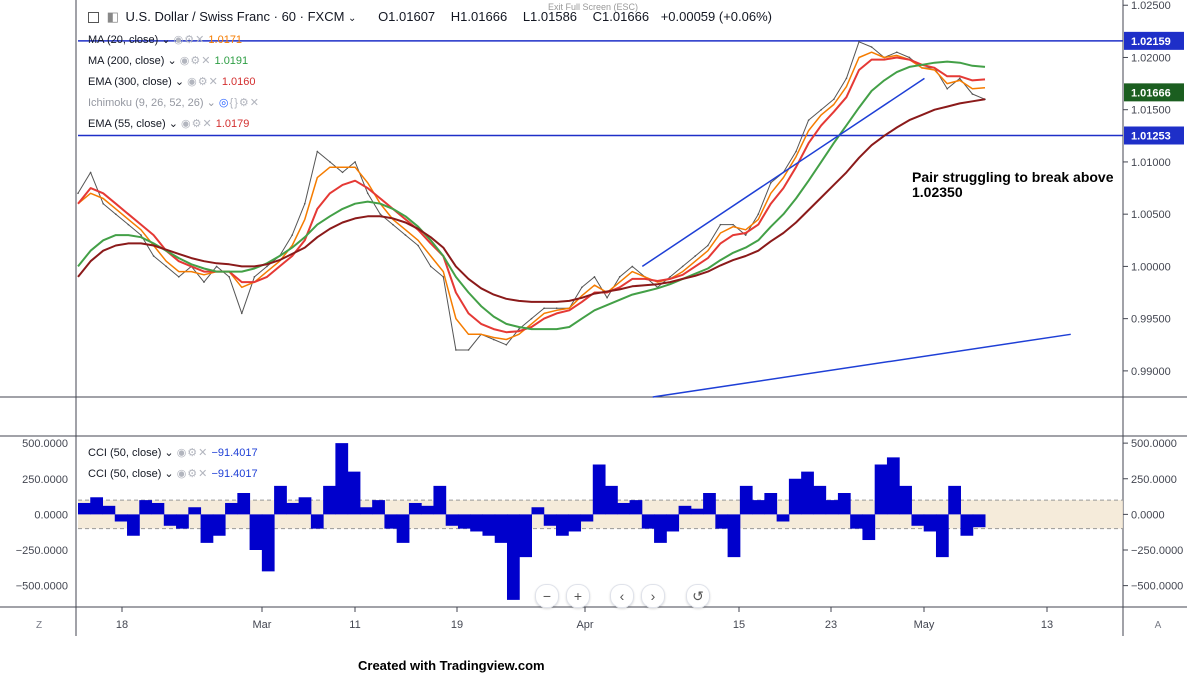  I want to click on ohlc-close: C1.01666, so click(621, 16).